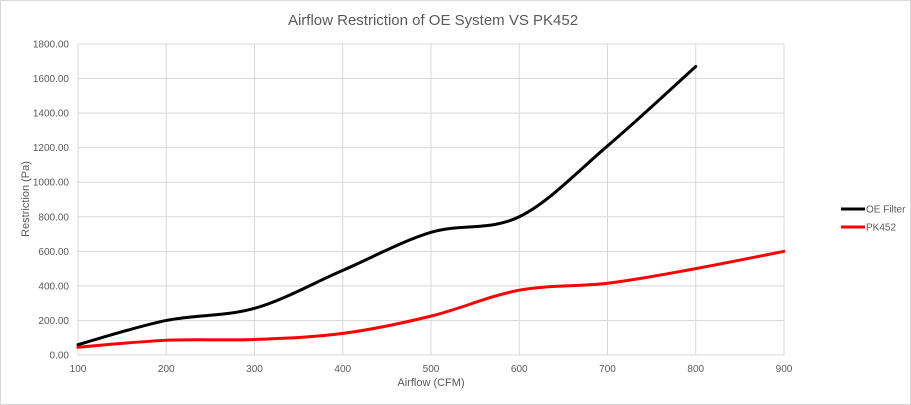 This screenshot has width=911, height=405. What do you see at coordinates (78, 369) in the screenshot?
I see `x-tick-label: 100` at bounding box center [78, 369].